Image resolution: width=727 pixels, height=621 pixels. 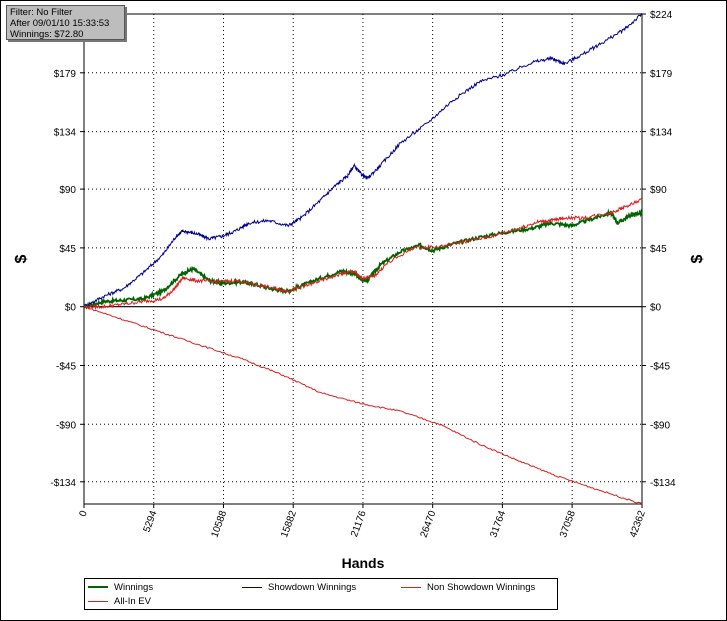 I want to click on x-tick-label: 15882, so click(x=289, y=524).